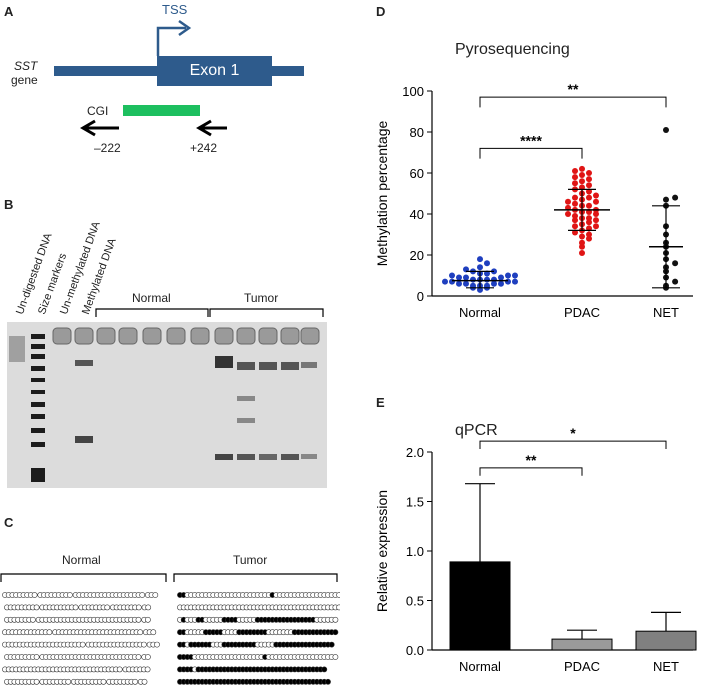  Describe the element at coordinates (250, 560) in the screenshot. I see `bisulfite-tumor-label: Tumor` at that location.